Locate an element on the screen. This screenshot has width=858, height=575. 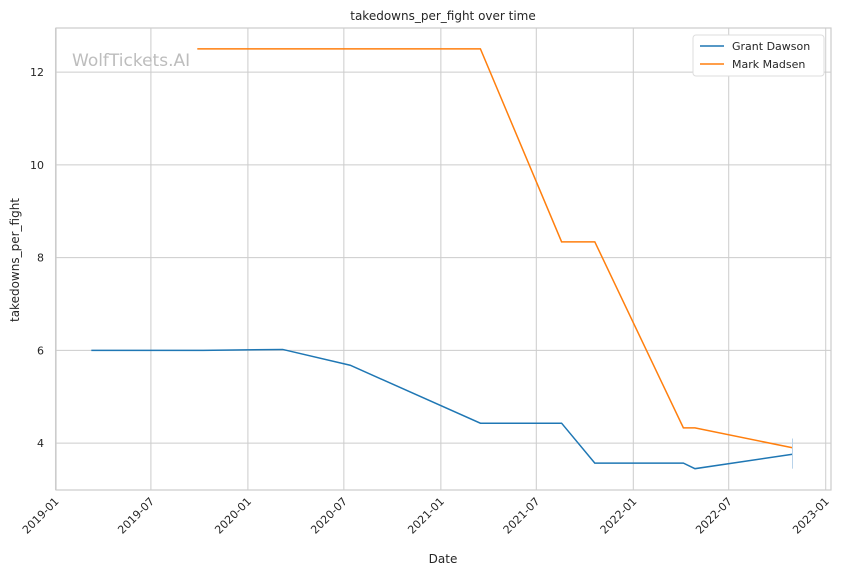
x-tick-label: 2020-01 is located at coordinates (233, 516).